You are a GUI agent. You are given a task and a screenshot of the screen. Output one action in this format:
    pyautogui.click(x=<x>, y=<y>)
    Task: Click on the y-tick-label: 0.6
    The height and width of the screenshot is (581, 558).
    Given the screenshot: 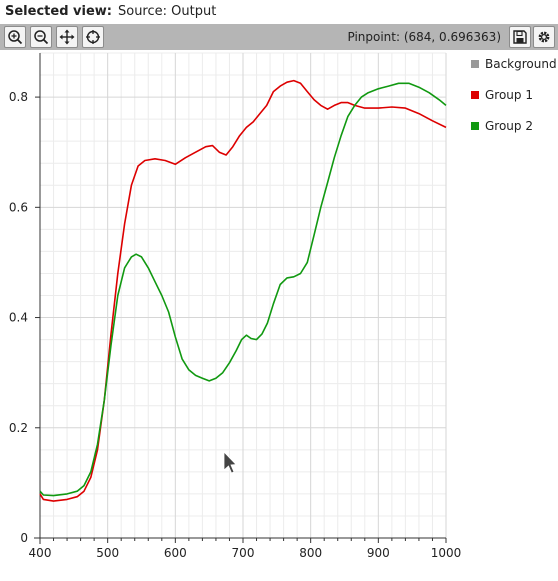 What is the action you would take?
    pyautogui.click(x=18, y=207)
    